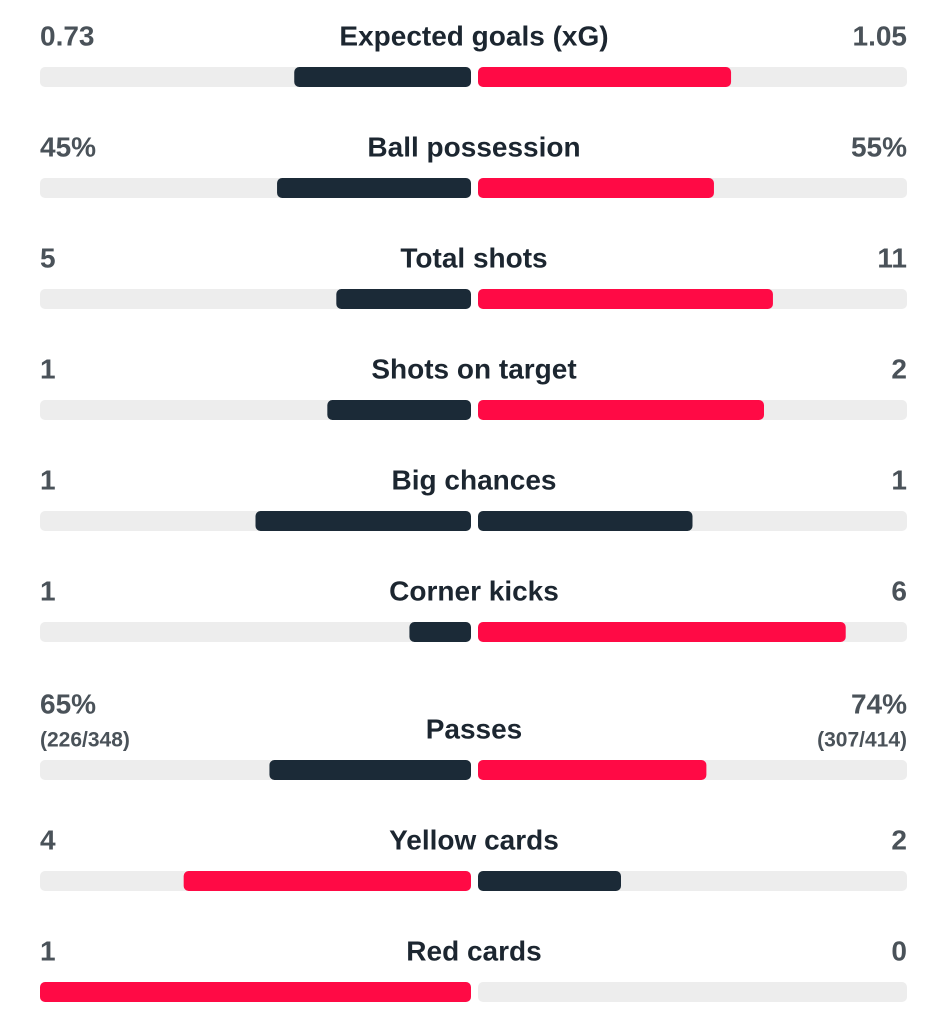 The image size is (948, 1024). Describe the element at coordinates (879, 146) in the screenshot. I see `away-value: 55%` at that location.